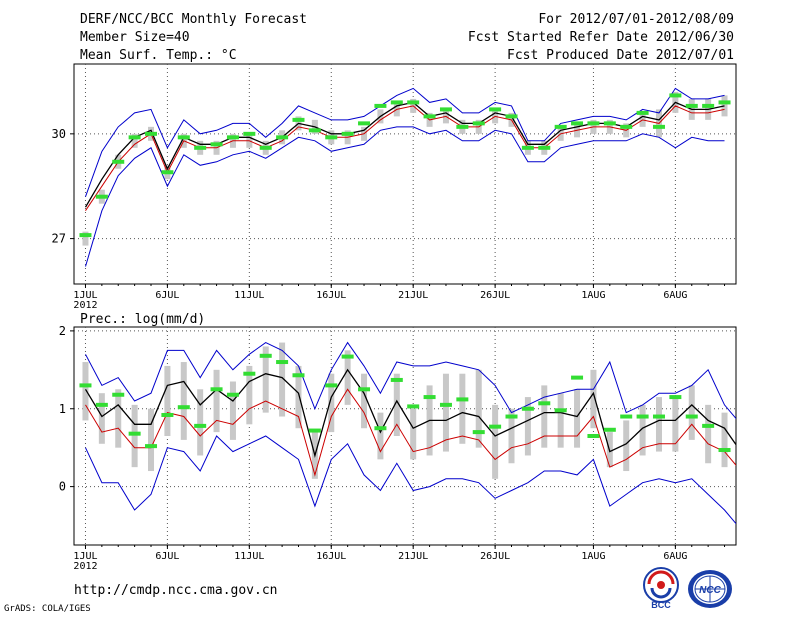 The height and width of the screenshot is (618, 800). Describe the element at coordinates (176, 590) in the screenshot. I see `source-url: http://cmdp.ncc.cma.gov.cn` at that location.